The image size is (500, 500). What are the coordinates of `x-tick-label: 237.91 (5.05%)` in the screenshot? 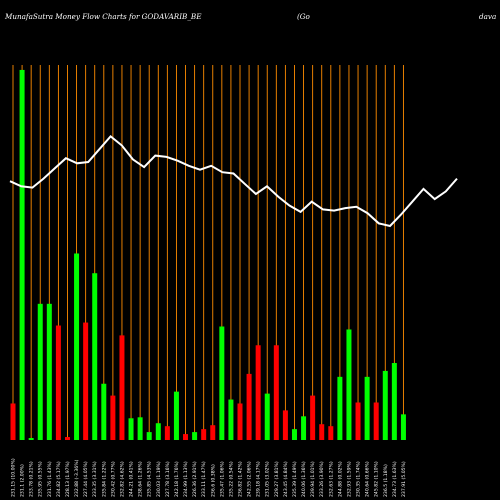 It's located at (404, 479).